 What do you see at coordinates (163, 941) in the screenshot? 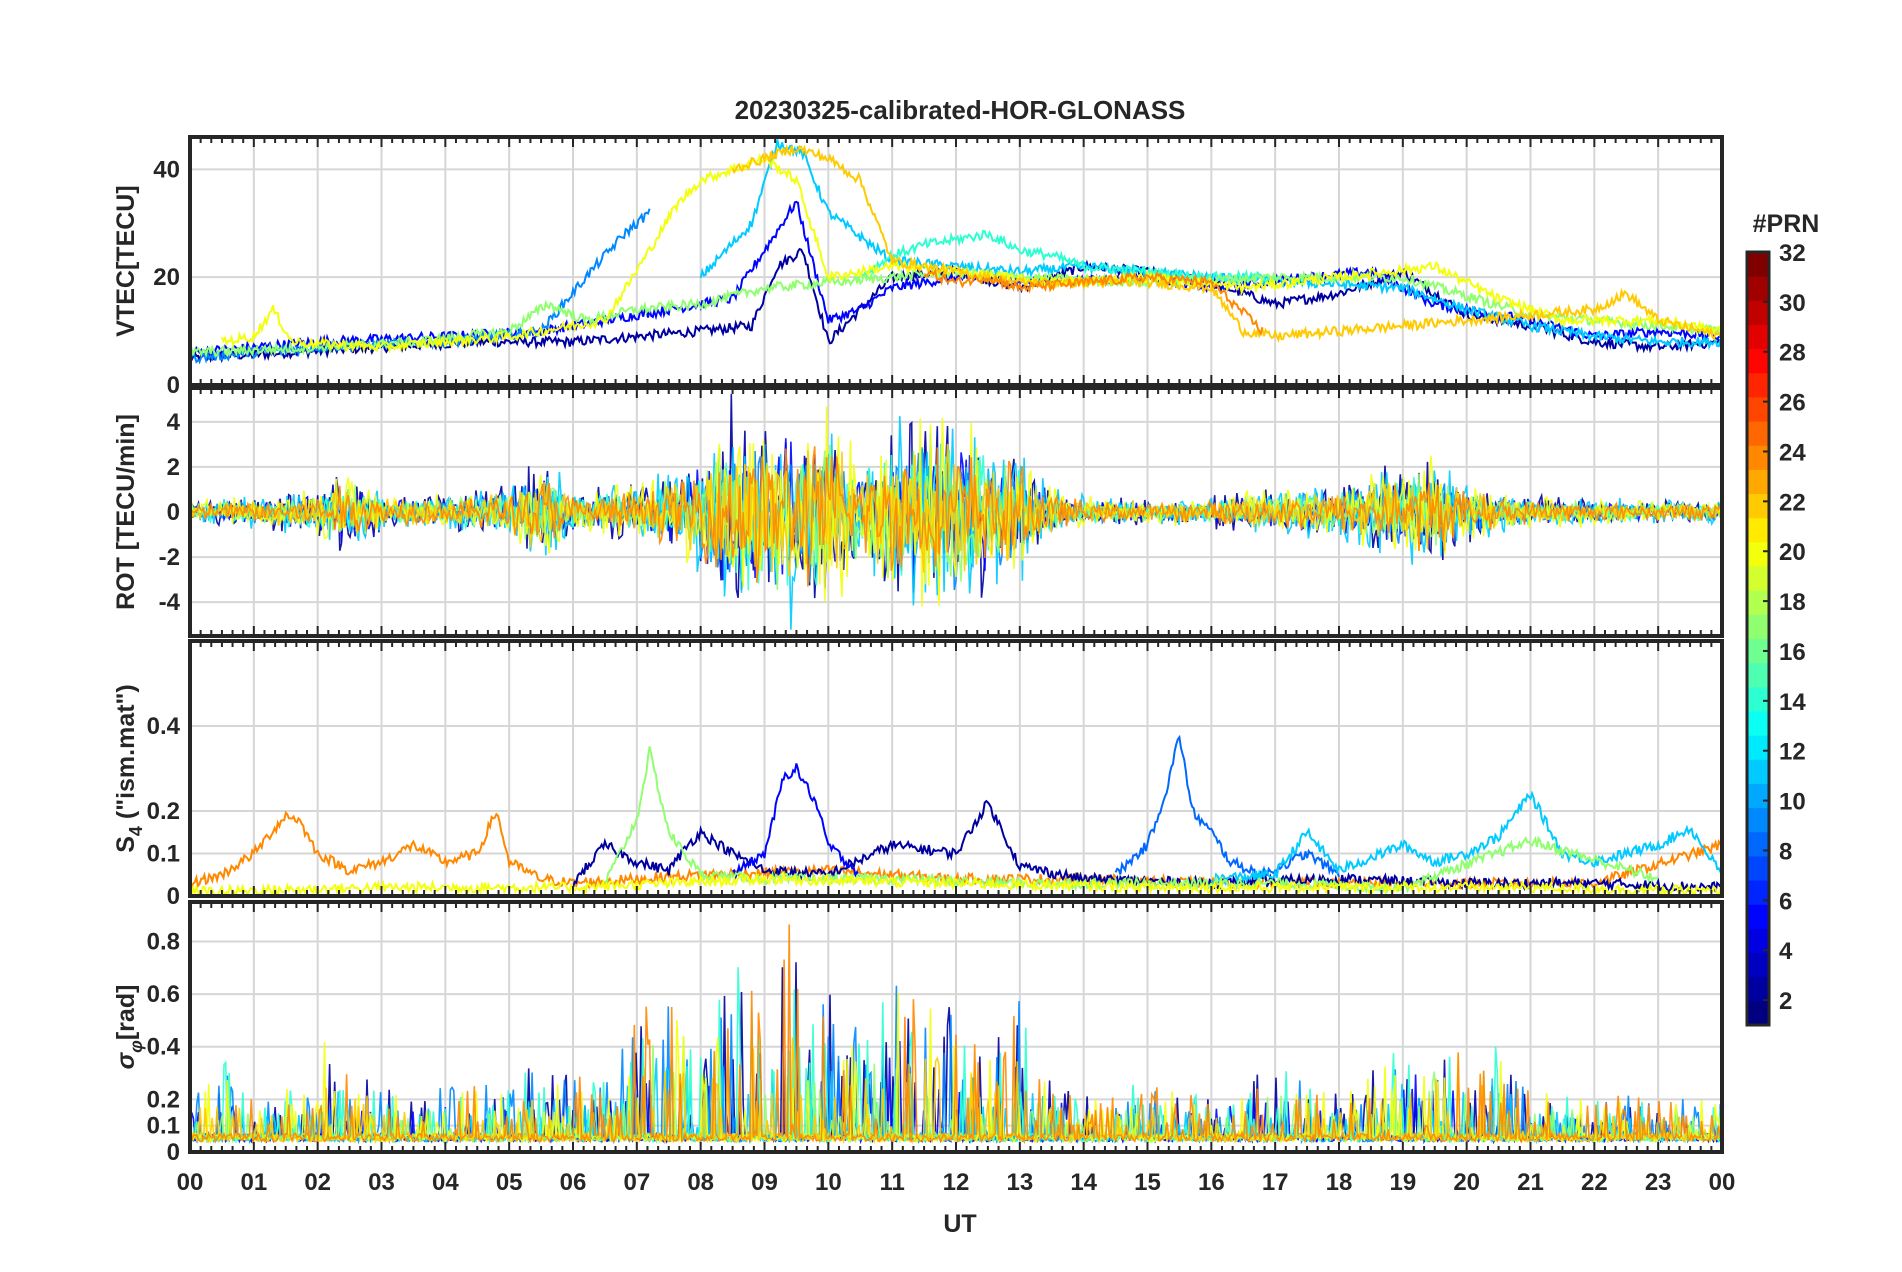
I see `y-tick-label: 0.8` at bounding box center [163, 941].